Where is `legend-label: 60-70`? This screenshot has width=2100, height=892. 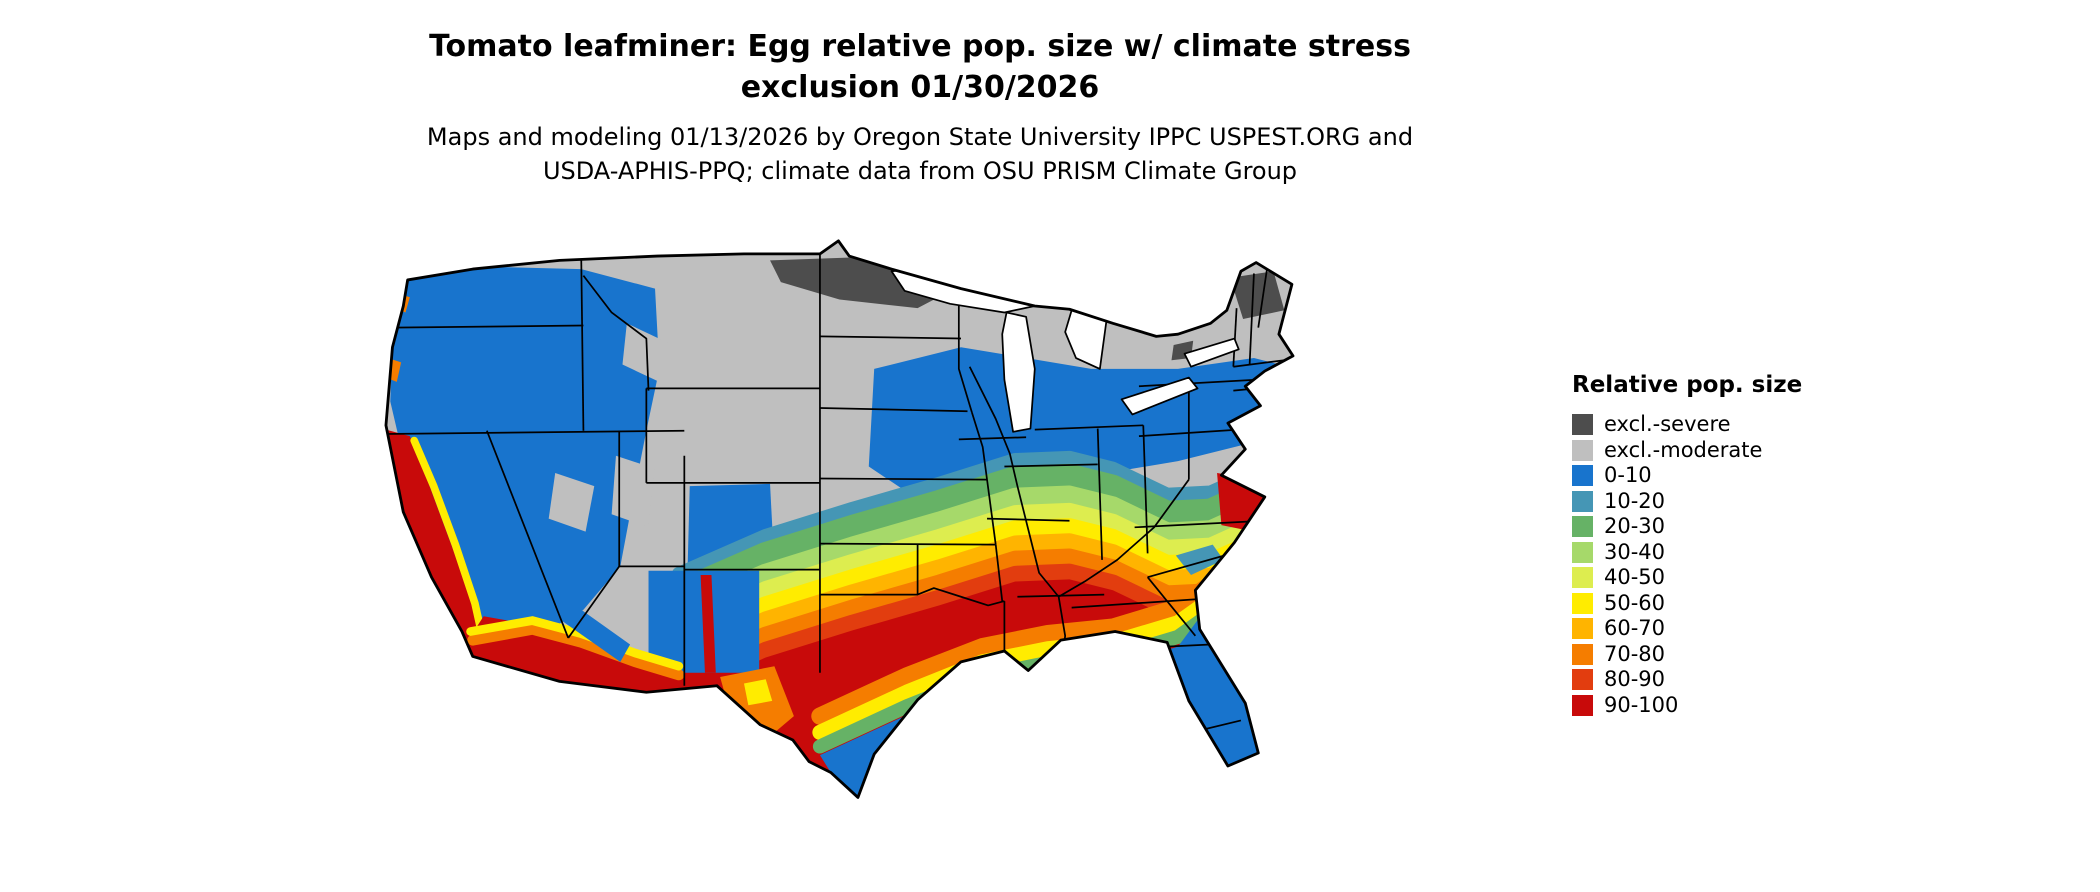
legend-label: 60-70 is located at coordinates (1635, 628).